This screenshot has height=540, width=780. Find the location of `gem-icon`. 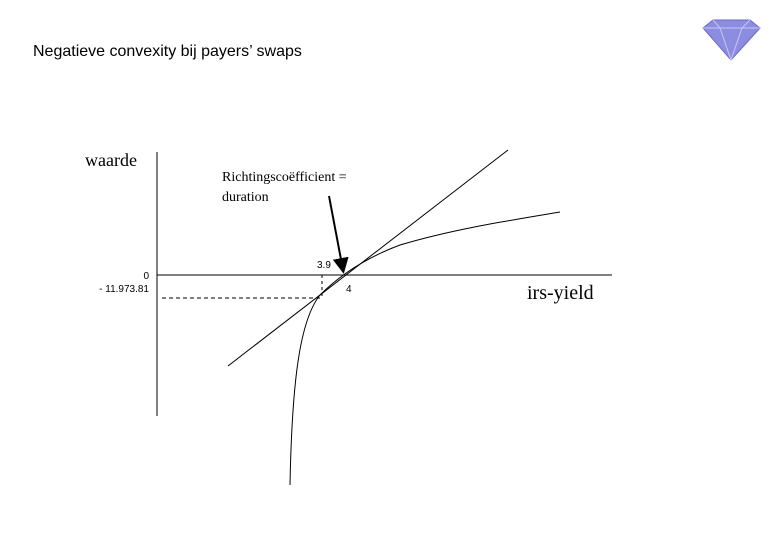

gem-icon is located at coordinates (731, 40).